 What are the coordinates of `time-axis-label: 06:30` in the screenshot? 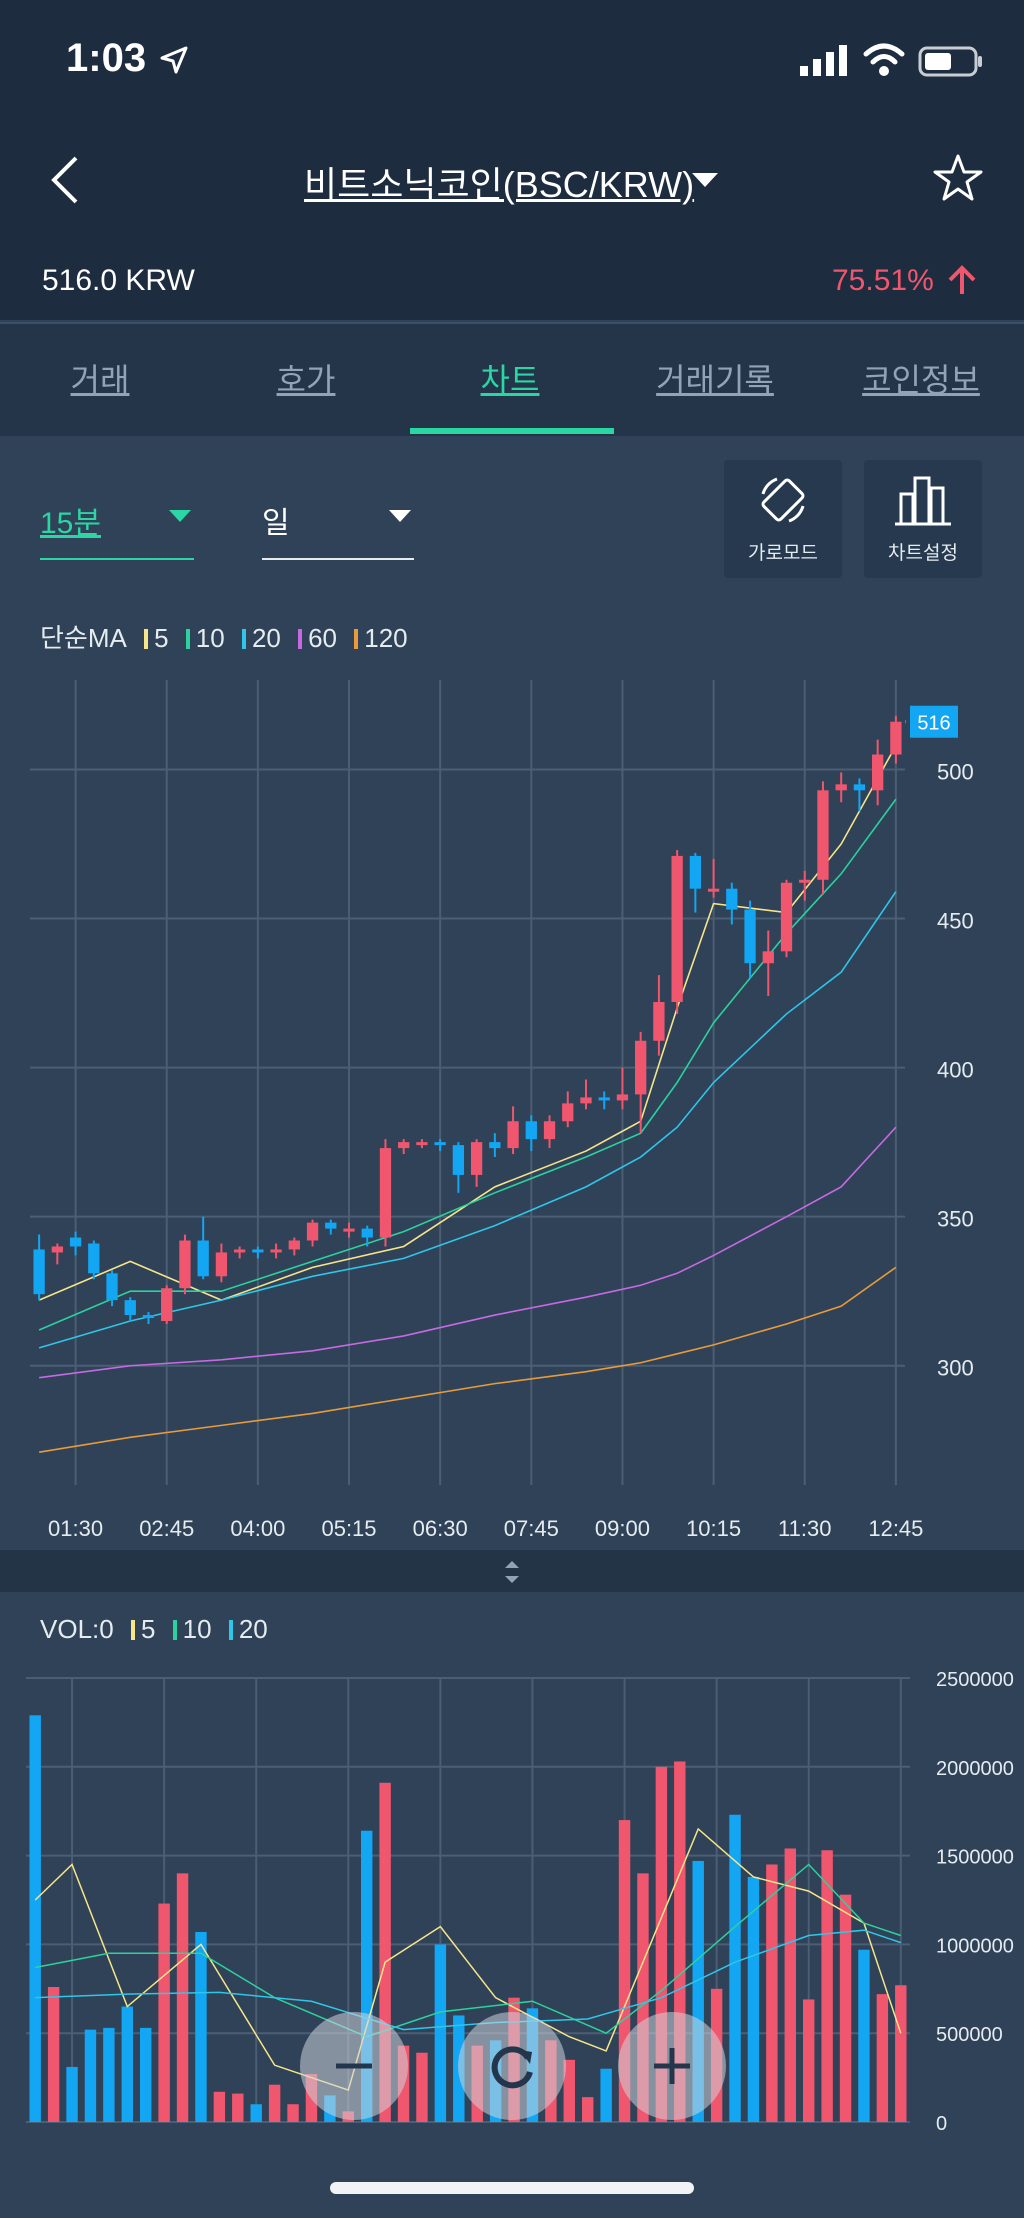 It's located at (440, 1528).